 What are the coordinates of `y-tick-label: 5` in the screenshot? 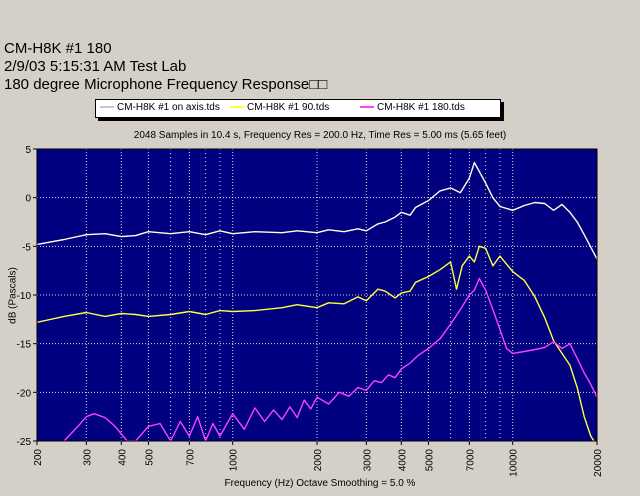 It's located at (28, 150).